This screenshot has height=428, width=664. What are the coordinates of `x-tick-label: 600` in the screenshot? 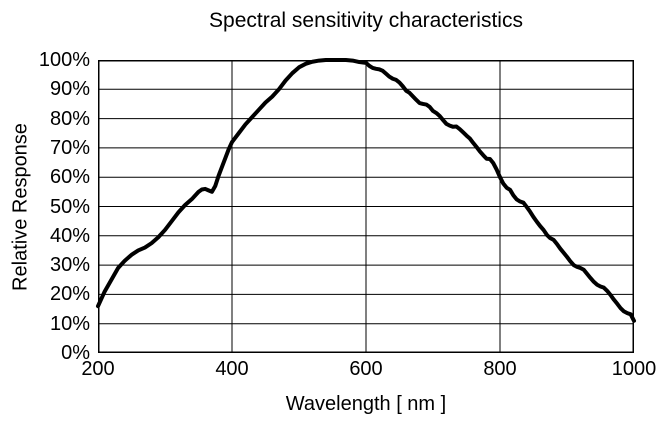 It's located at (366, 369).